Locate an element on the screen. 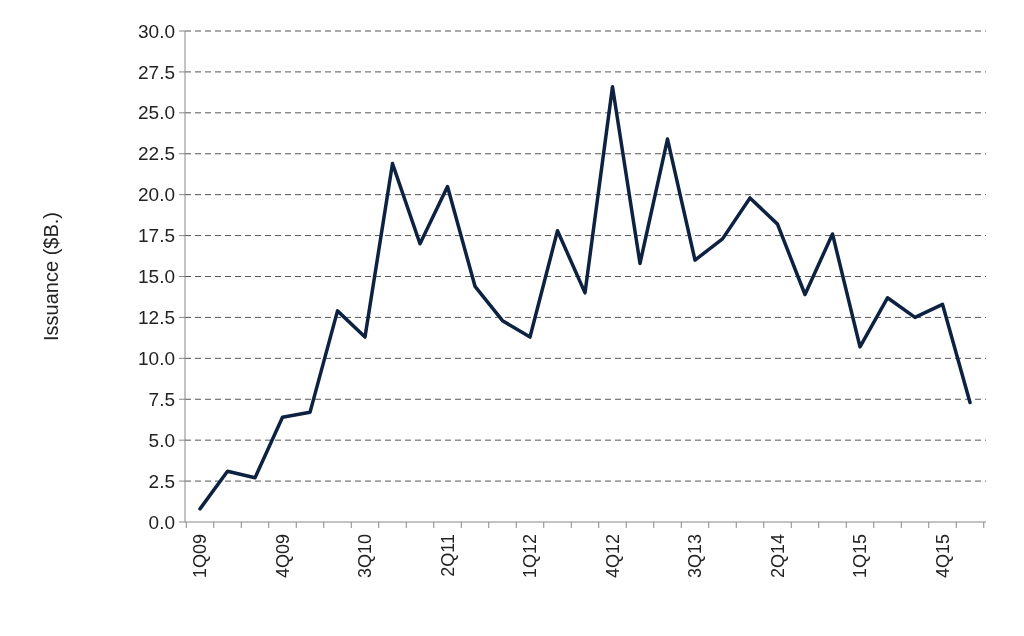 The width and height of the screenshot is (1024, 636). y-tick-label: 5.0 is located at coordinates (161, 440).